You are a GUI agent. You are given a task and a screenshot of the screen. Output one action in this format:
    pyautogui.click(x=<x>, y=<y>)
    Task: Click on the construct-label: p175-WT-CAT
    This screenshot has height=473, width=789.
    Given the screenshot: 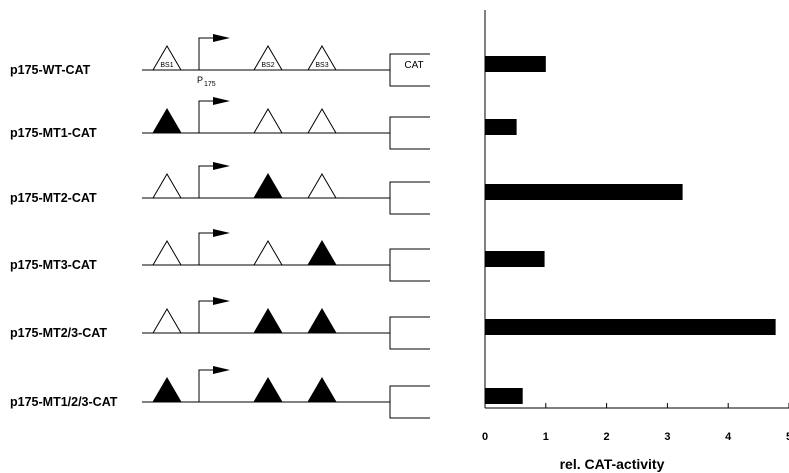 What is the action you would take?
    pyautogui.click(x=50, y=70)
    